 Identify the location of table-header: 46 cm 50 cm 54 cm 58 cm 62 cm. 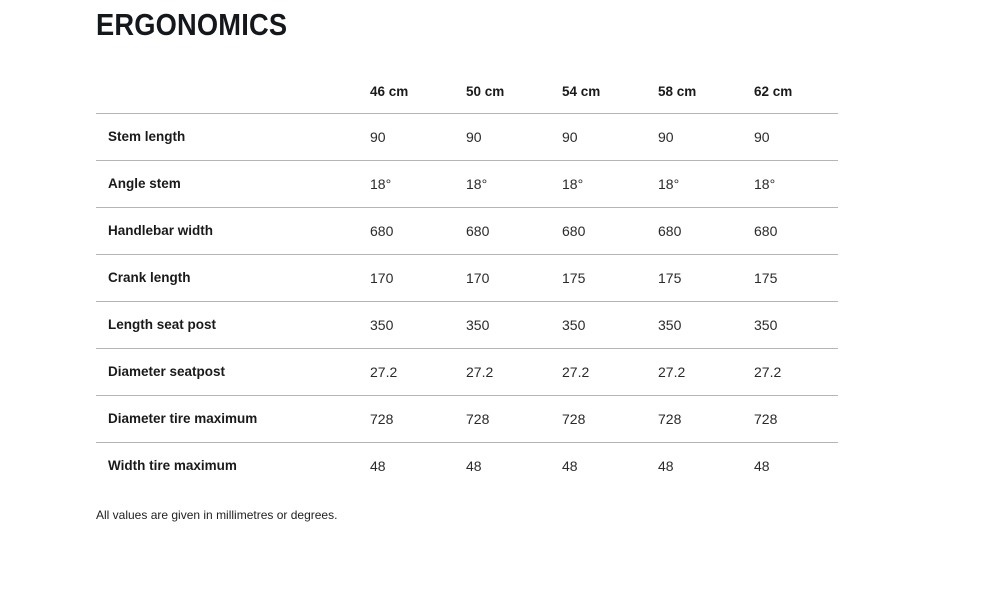
(467, 91).